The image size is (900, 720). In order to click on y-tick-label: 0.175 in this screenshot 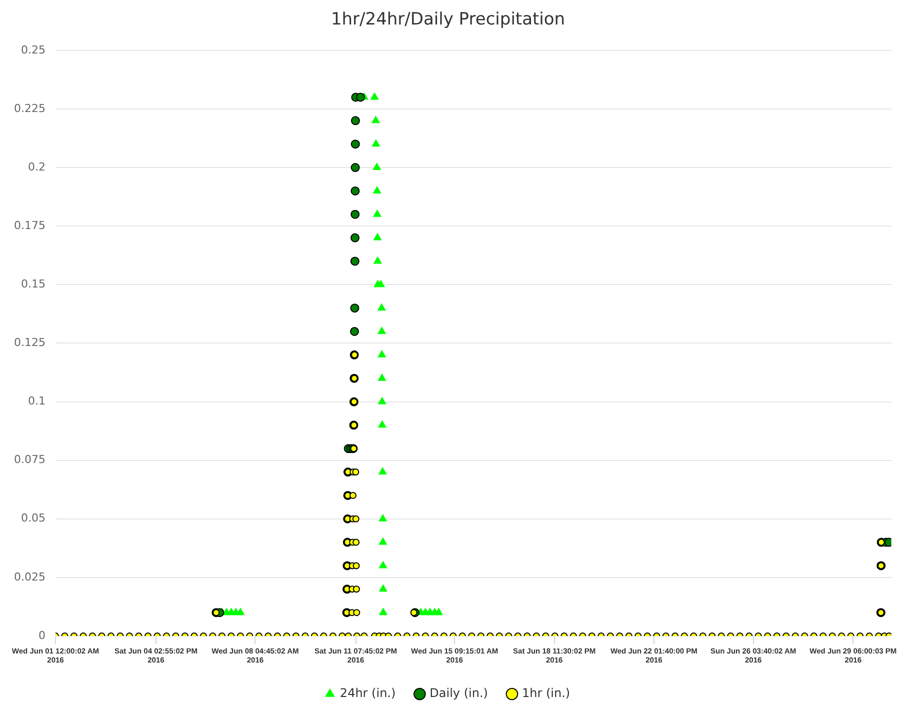, I will do `click(30, 225)`.